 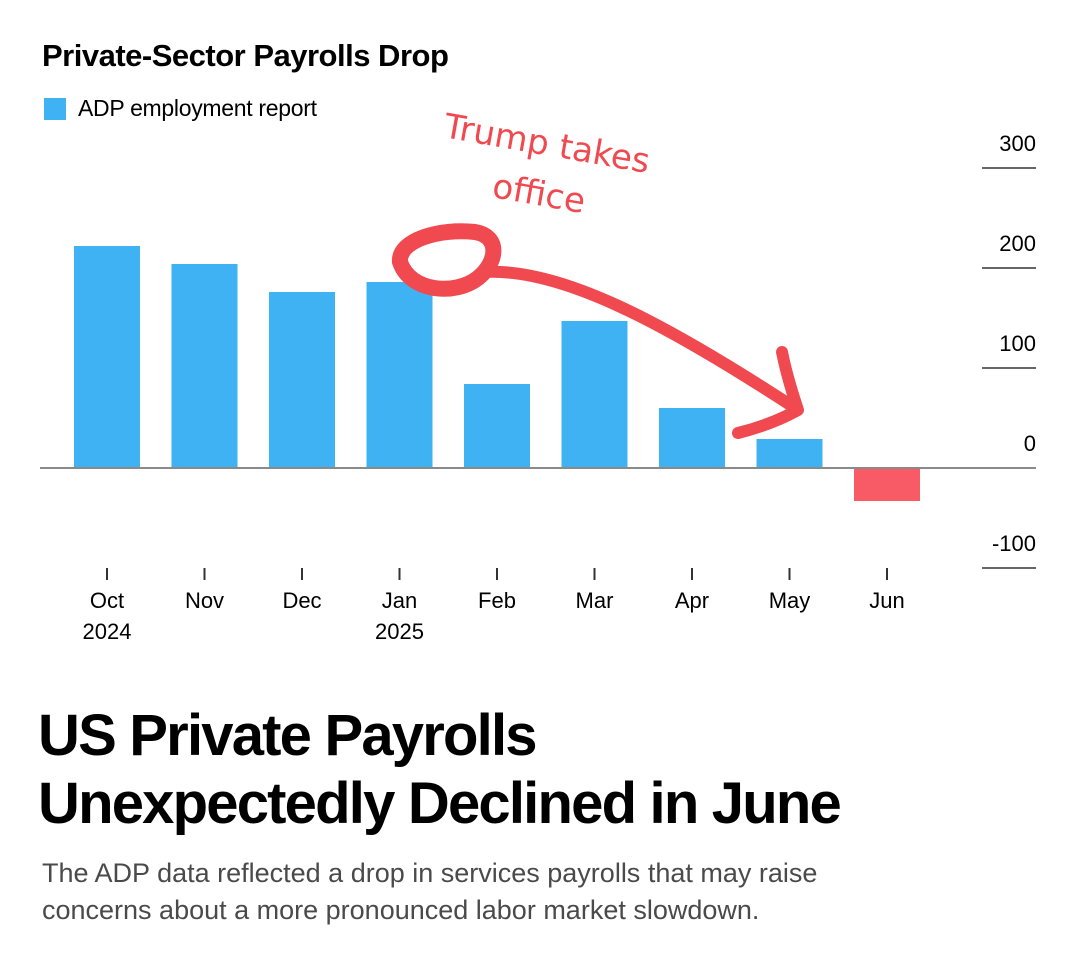 I want to click on bar-apr, so click(x=692, y=438).